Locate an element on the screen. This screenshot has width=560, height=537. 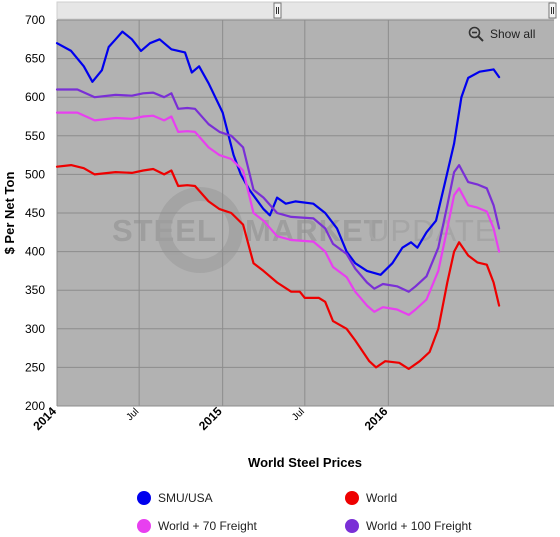
legend-item-world-plus-70: World + 70 Freight is located at coordinates (197, 526).